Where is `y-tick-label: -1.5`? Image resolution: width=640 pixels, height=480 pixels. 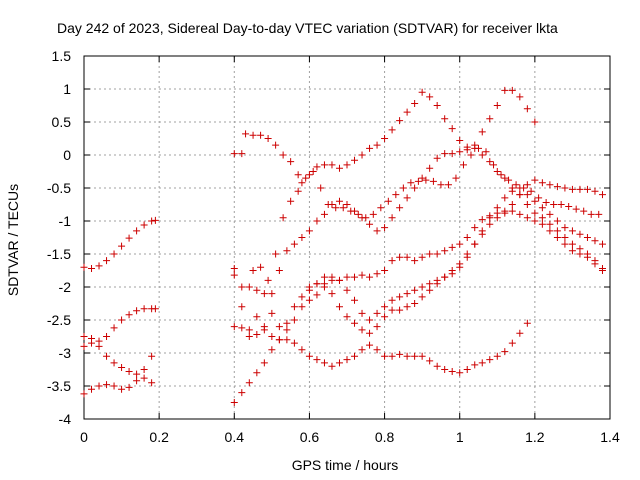 y-tick-label: -1.5 is located at coordinates (59, 254).